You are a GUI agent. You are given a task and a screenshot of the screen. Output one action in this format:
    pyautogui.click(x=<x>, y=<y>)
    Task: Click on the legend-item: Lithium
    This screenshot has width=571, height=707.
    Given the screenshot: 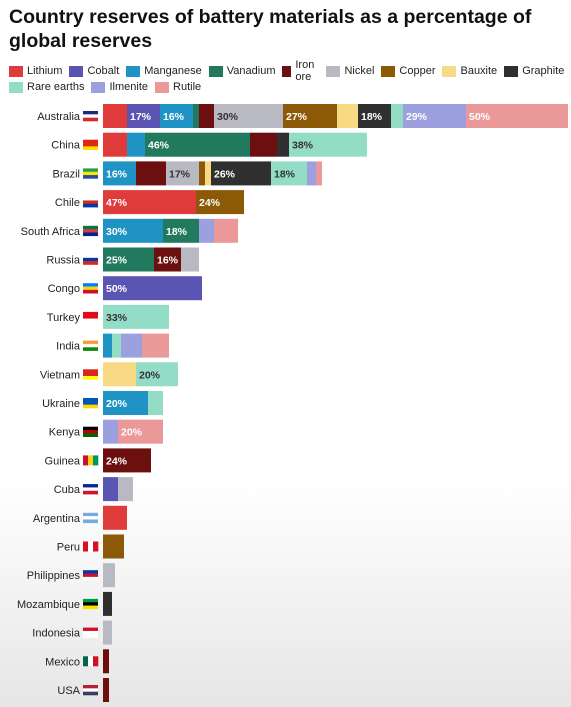 What is the action you would take?
    pyautogui.click(x=35, y=71)
    